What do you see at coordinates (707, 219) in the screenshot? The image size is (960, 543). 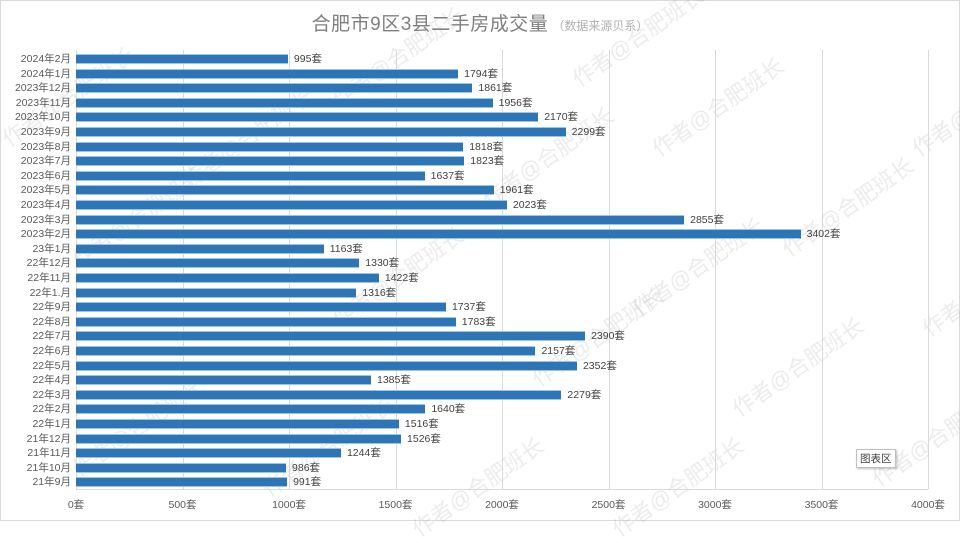 I see `data-label: 2855套` at bounding box center [707, 219].